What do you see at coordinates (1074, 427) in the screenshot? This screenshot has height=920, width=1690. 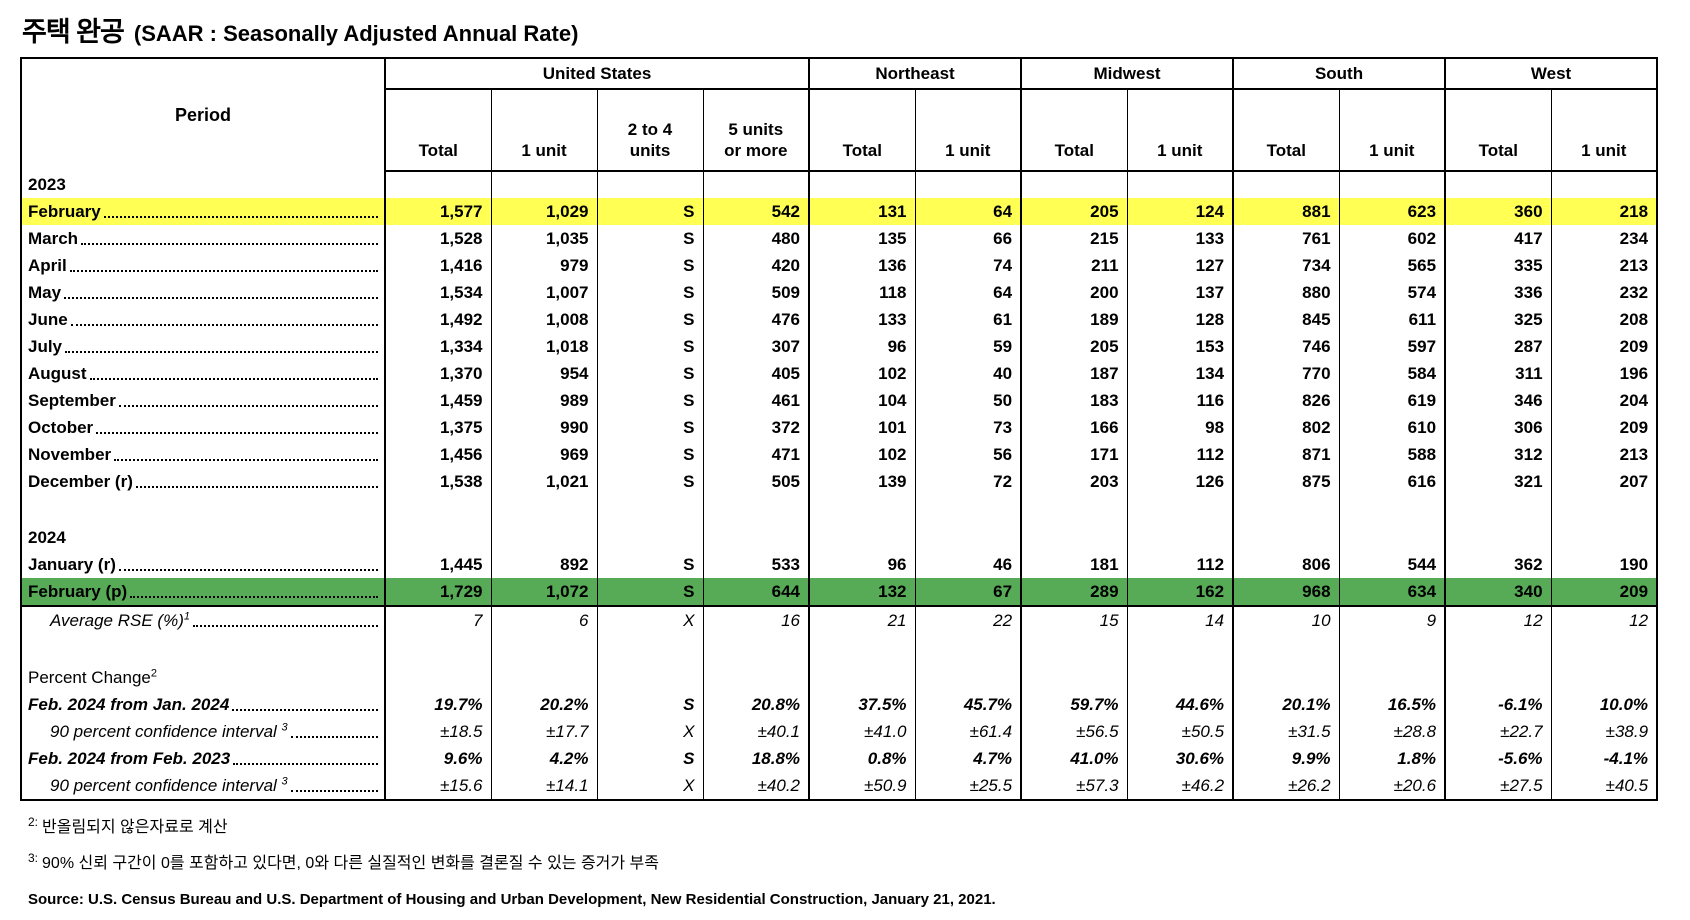 I see `value-cell: 166` at bounding box center [1074, 427].